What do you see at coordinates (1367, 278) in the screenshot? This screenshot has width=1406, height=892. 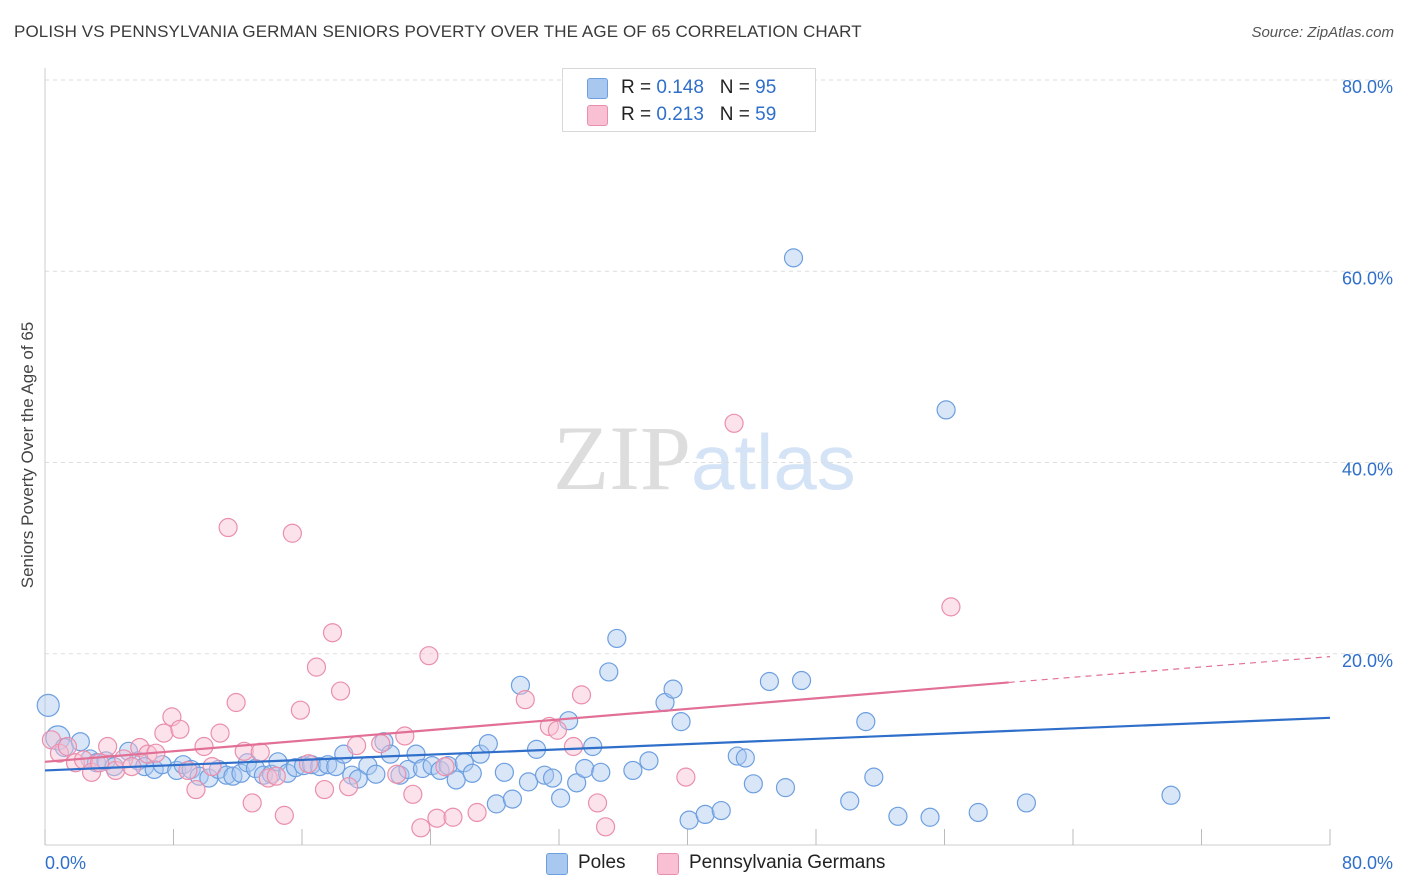 I see `y-tick-label: 60.0%` at bounding box center [1367, 278].